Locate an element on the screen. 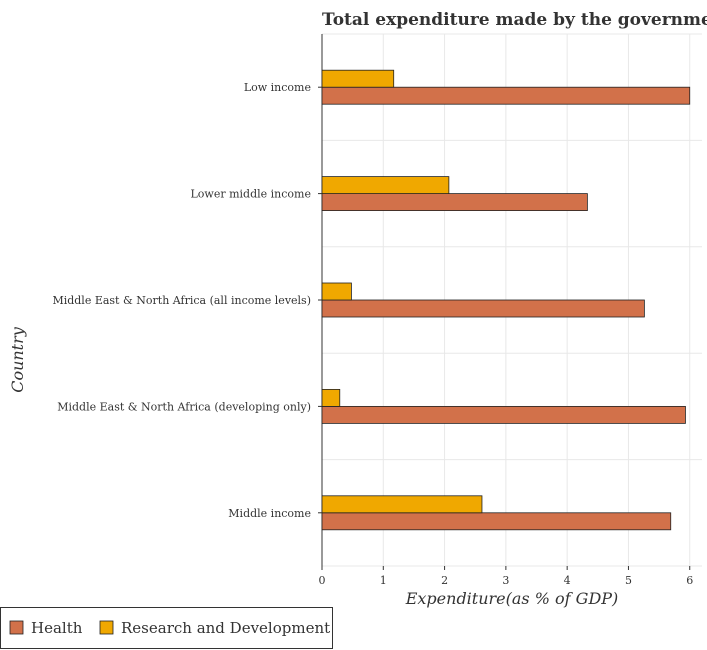 This screenshot has height=650, width=707. x-tick-label: 2 is located at coordinates (444, 580).